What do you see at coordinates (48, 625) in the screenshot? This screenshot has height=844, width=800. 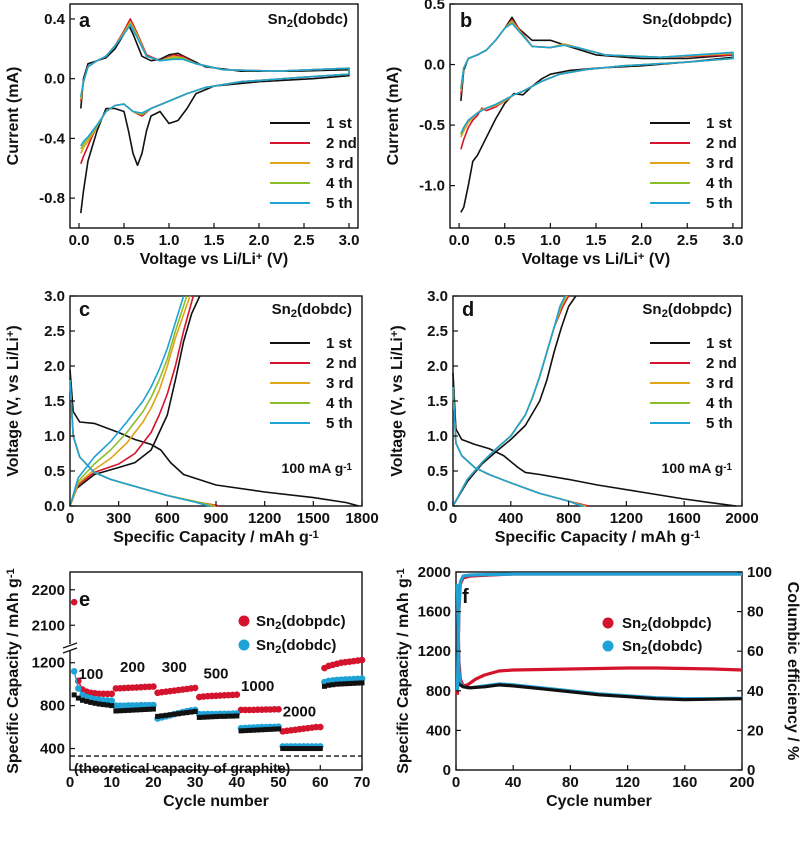 I see `panel-e-ytick-label: 2100` at bounding box center [48, 625].